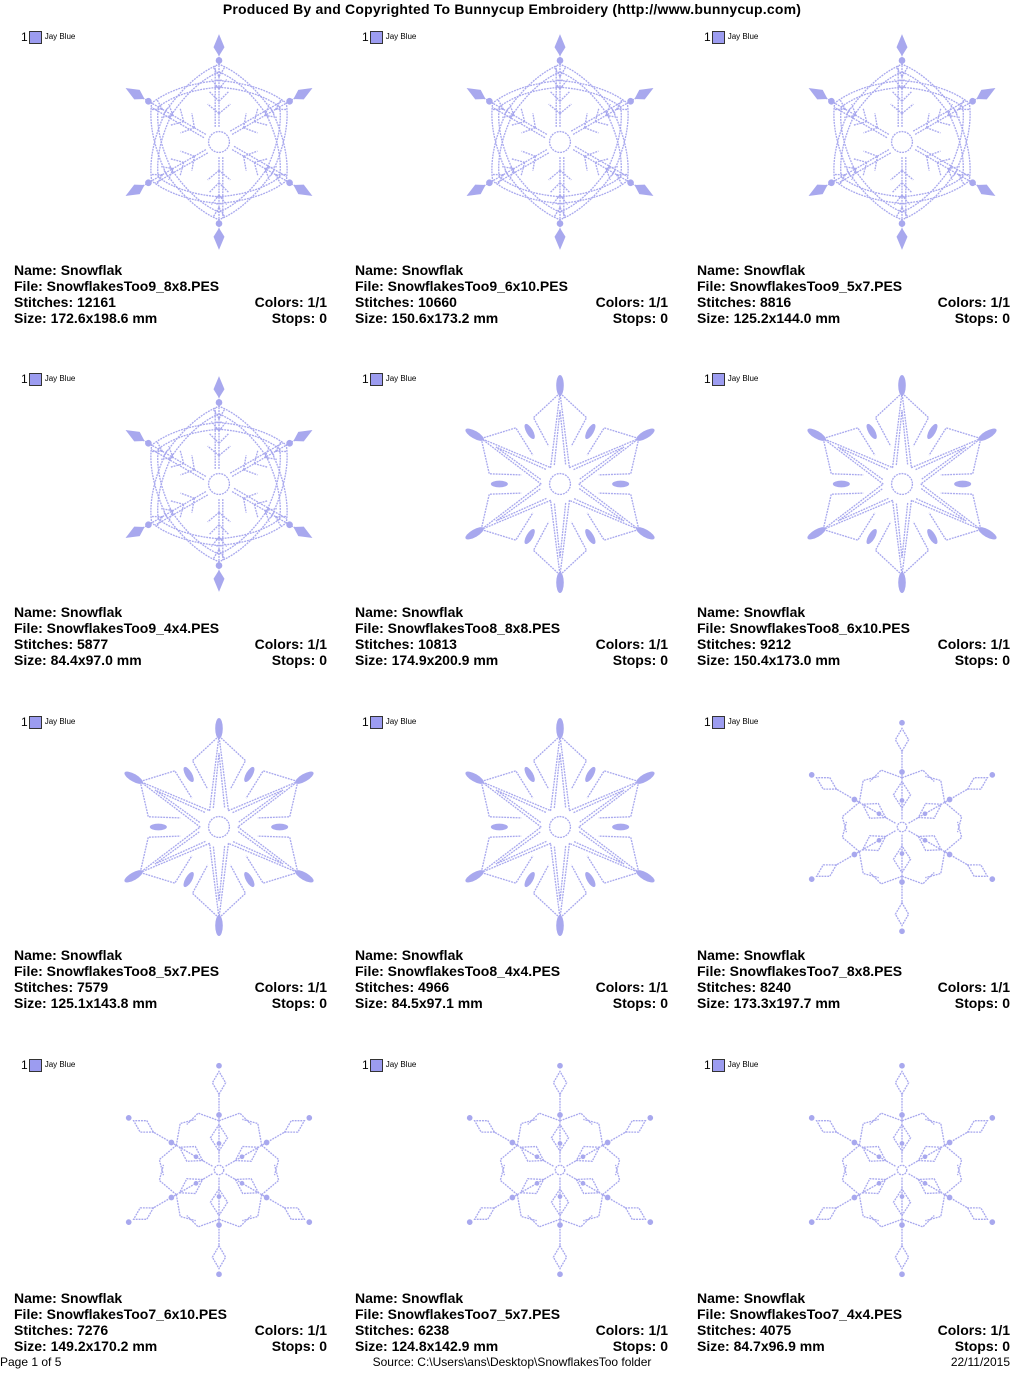 Image resolution: width=1024 pixels, height=1393 pixels. What do you see at coordinates (104, 318) in the screenshot?
I see `design-size: 172.6x198.6 mm` at bounding box center [104, 318].